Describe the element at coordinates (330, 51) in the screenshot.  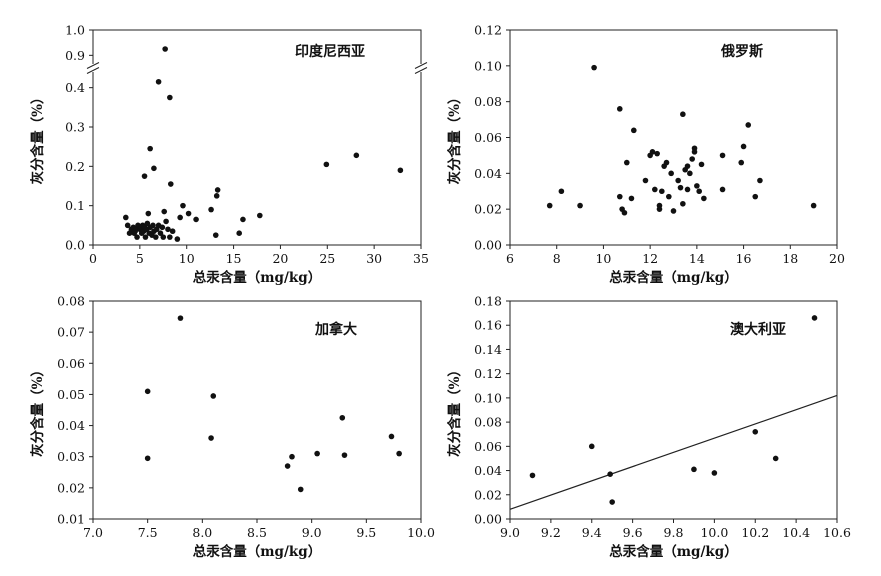
I see `panel-title: 印度尼西亚` at that location.